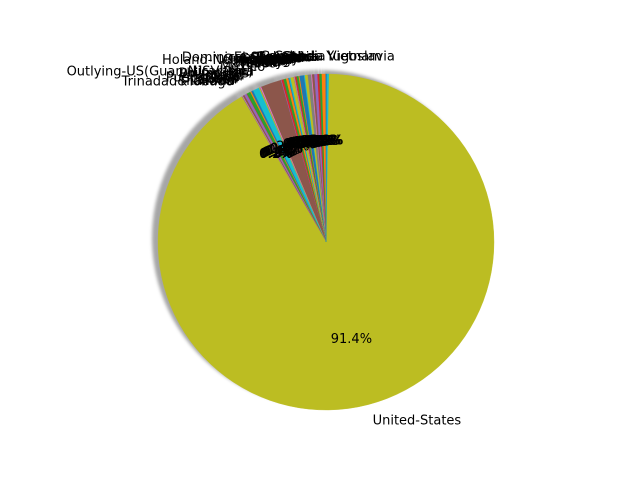  I want to click on slice-percent-mexico: 2.0%, so click(292, 146).